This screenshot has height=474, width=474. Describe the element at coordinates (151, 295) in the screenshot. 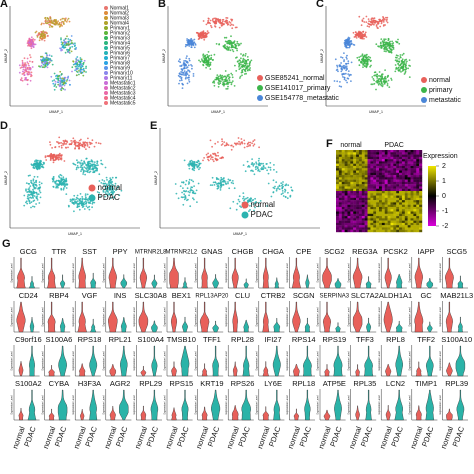

I see `gene-name: SLC30A8` at that location.